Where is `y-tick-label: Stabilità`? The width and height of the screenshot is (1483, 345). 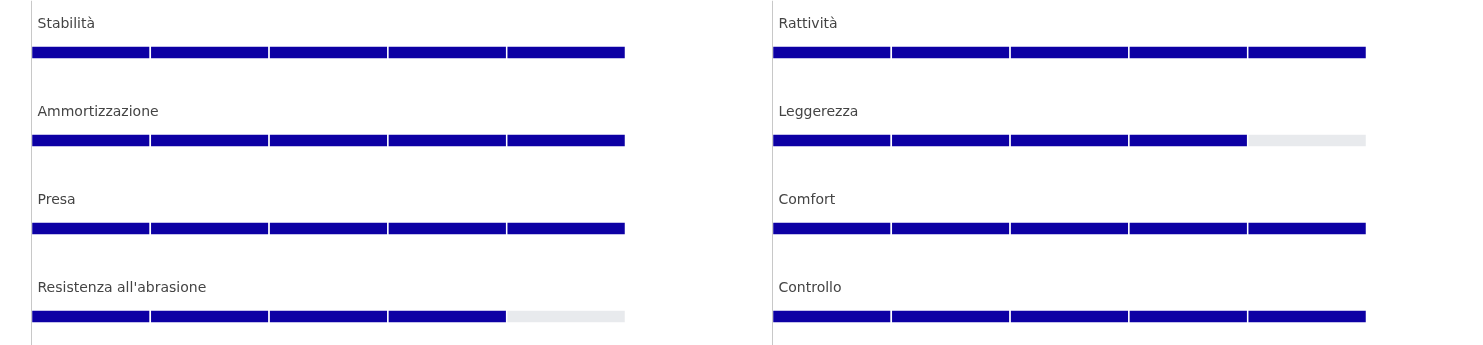 y-tick-label: Stabilità is located at coordinates (66, 22).